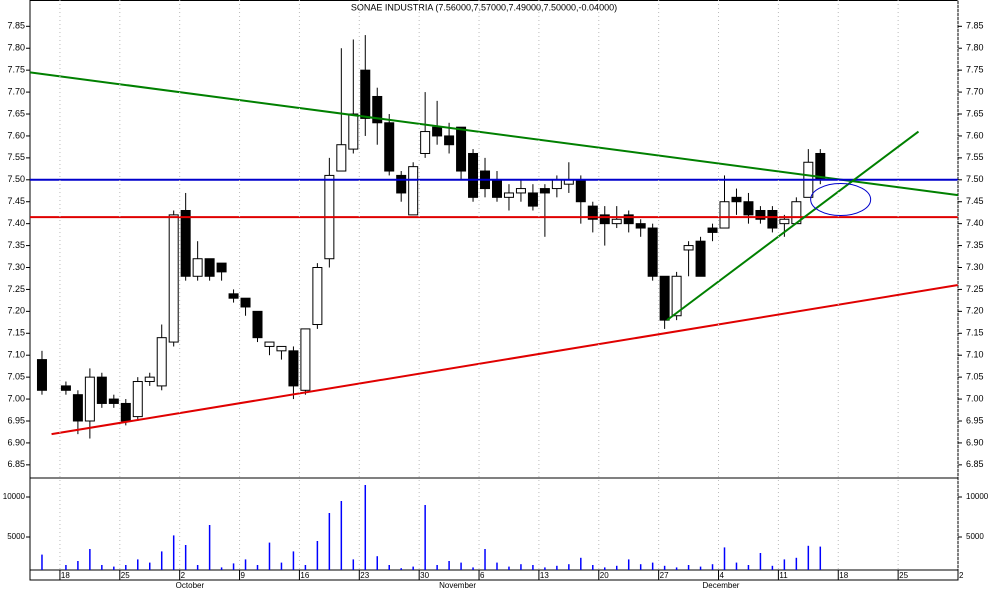 The height and width of the screenshot is (591, 994). I want to click on volume-panel, so click(494, 524).